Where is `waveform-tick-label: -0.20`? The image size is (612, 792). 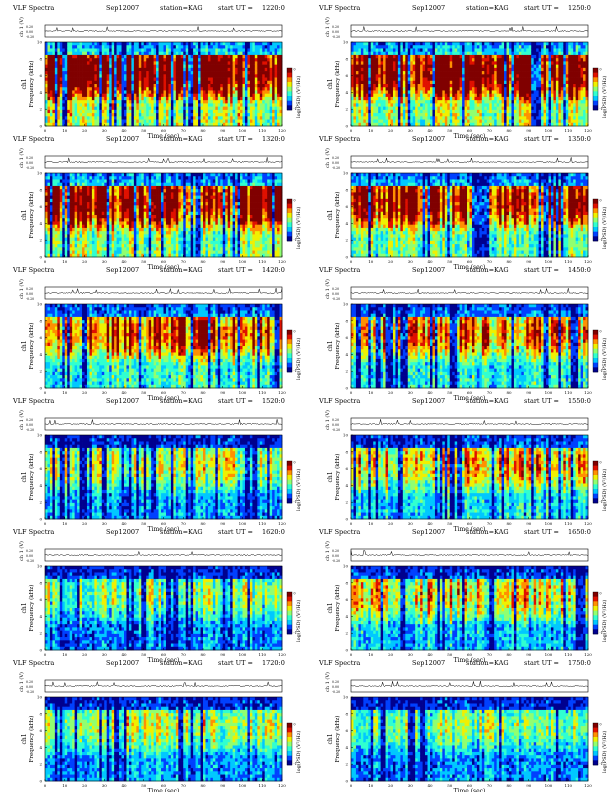
waveform-tick-label: -0.20 is located at coordinates (336, 37).